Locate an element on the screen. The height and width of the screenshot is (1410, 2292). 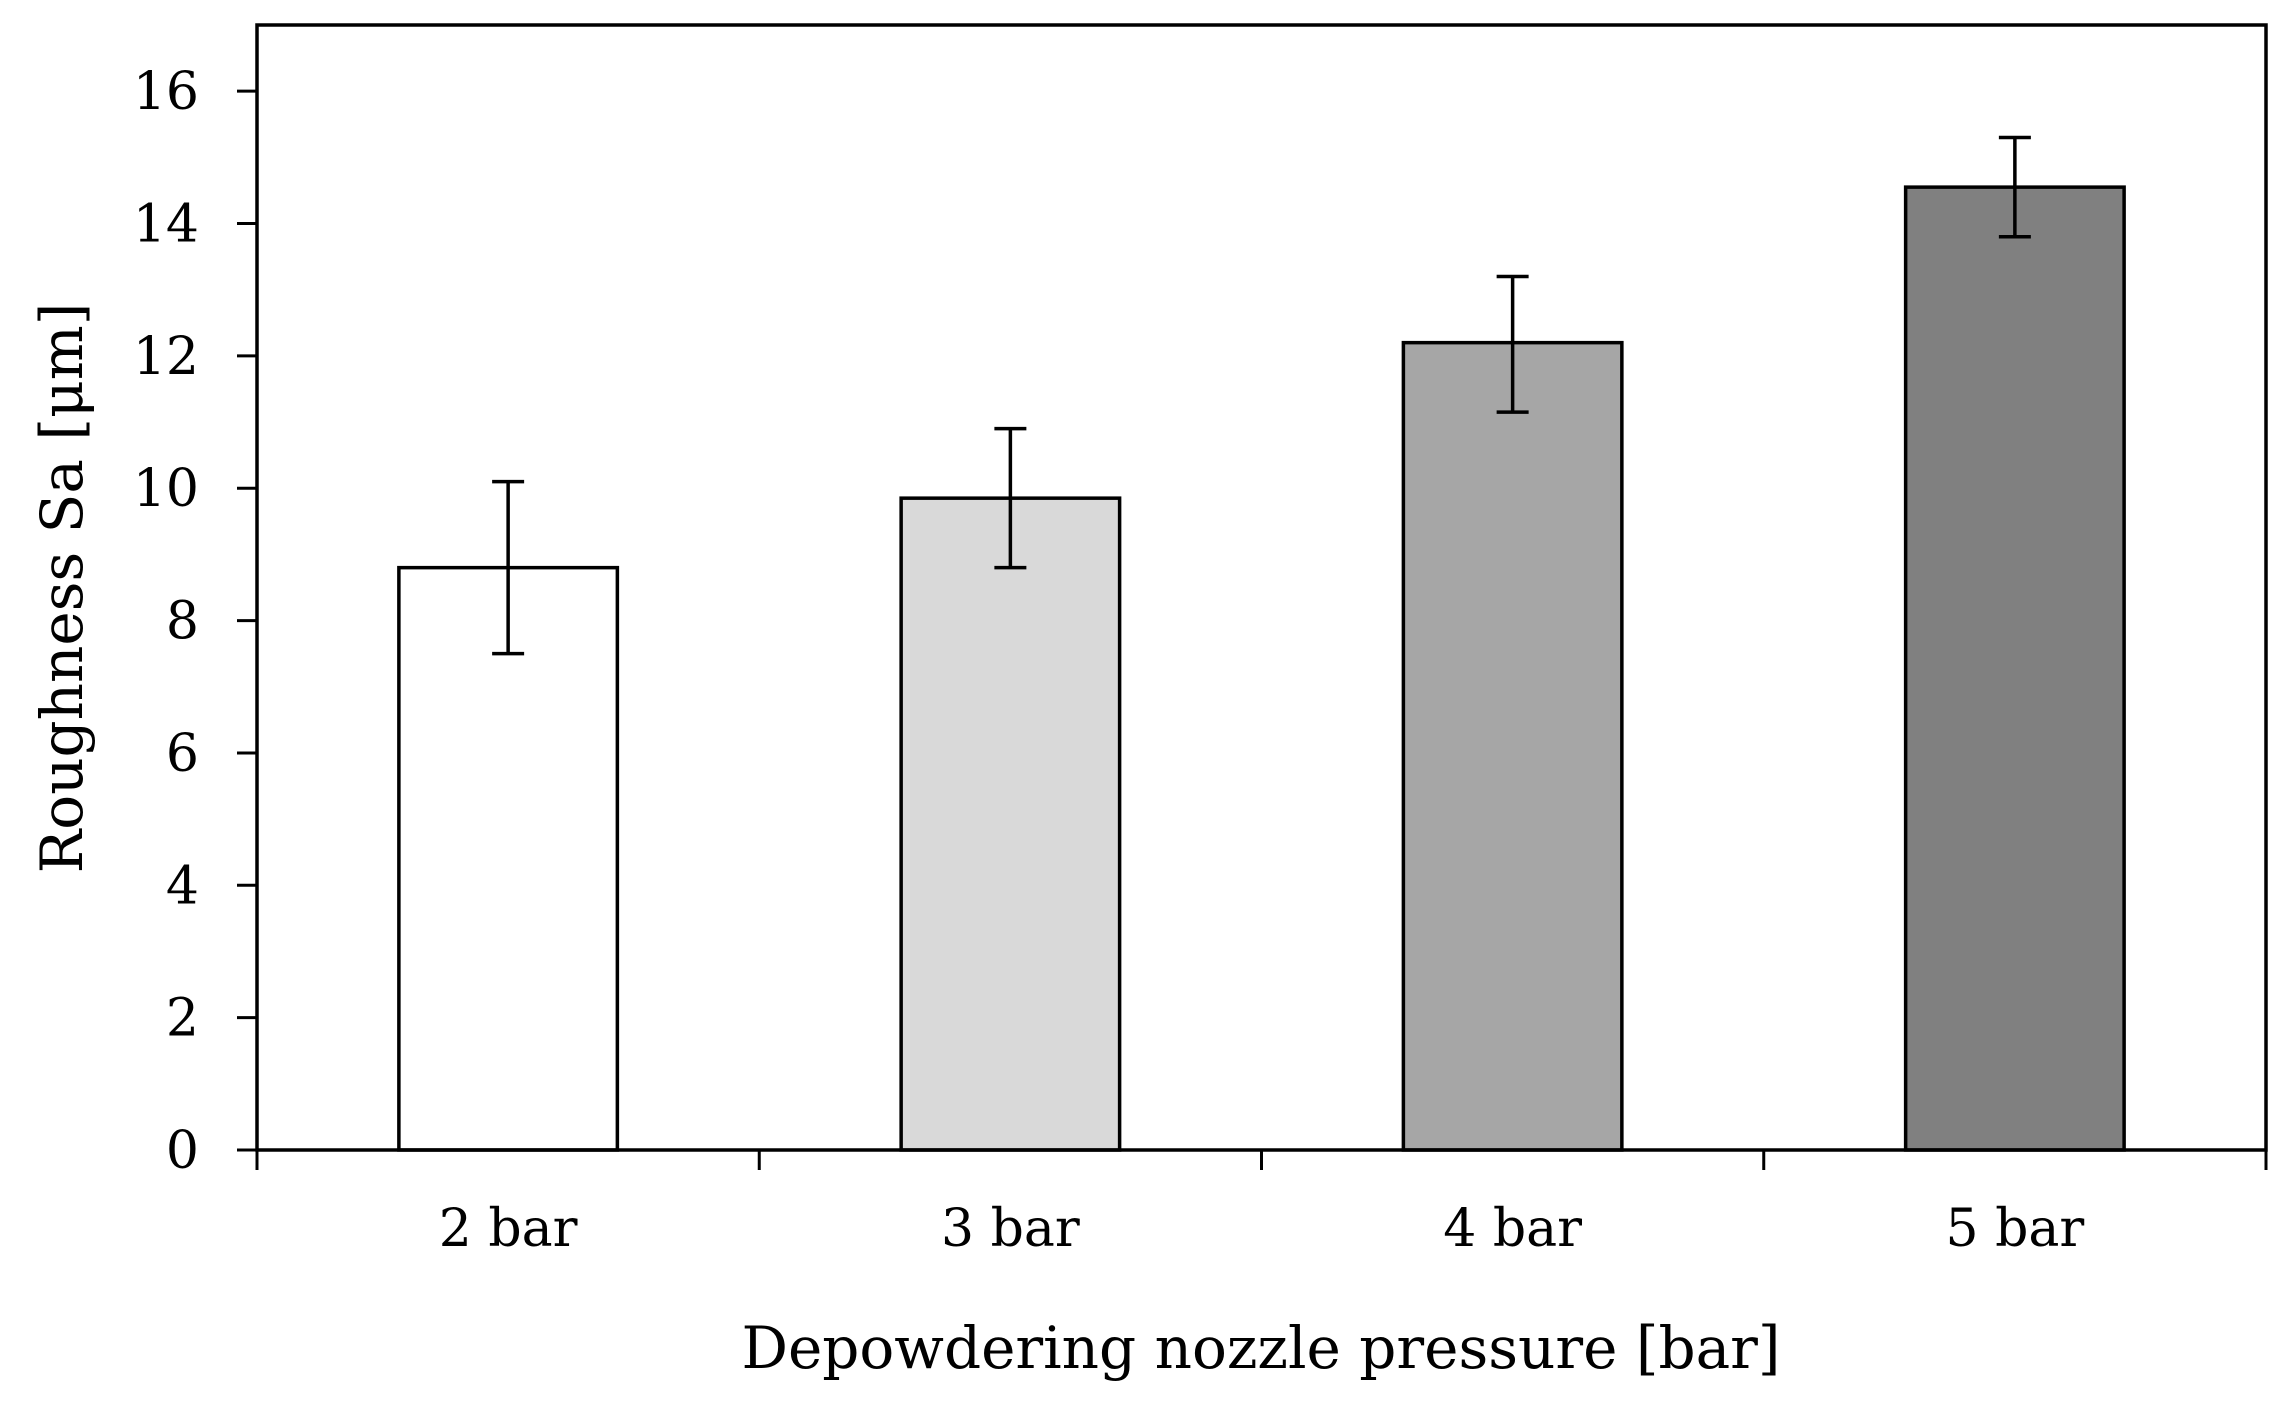
bar-5-bar is located at coordinates (2014, 668).